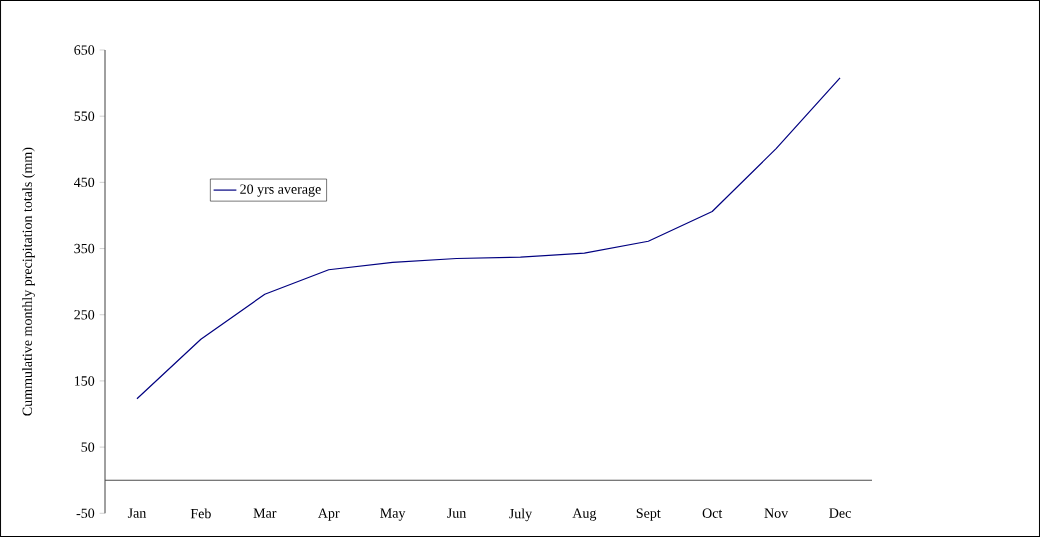  What do you see at coordinates (840, 513) in the screenshot?
I see `x-tick-label: Dec` at bounding box center [840, 513].